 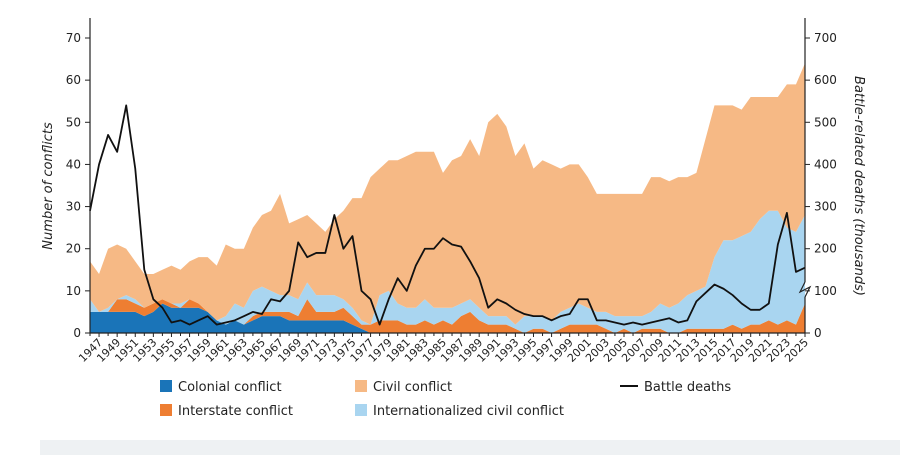 What do you see at coordinates (825, 38) in the screenshot?
I see `y2-tick-label: 700` at bounding box center [825, 38].